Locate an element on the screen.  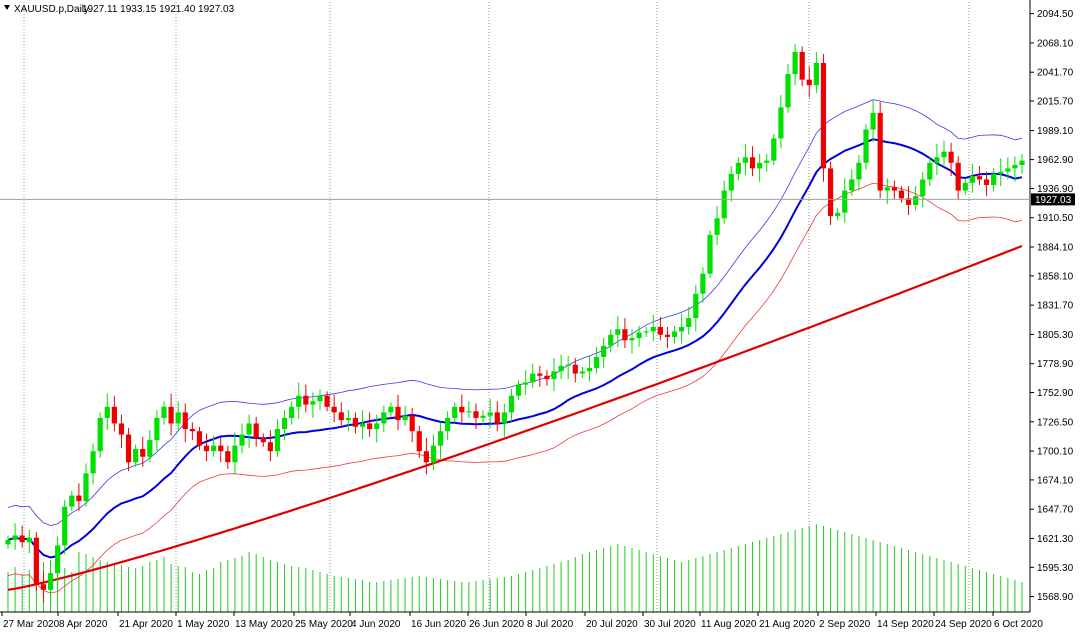
current-price-tag-label: 1927.03 is located at coordinates (1053, 200).